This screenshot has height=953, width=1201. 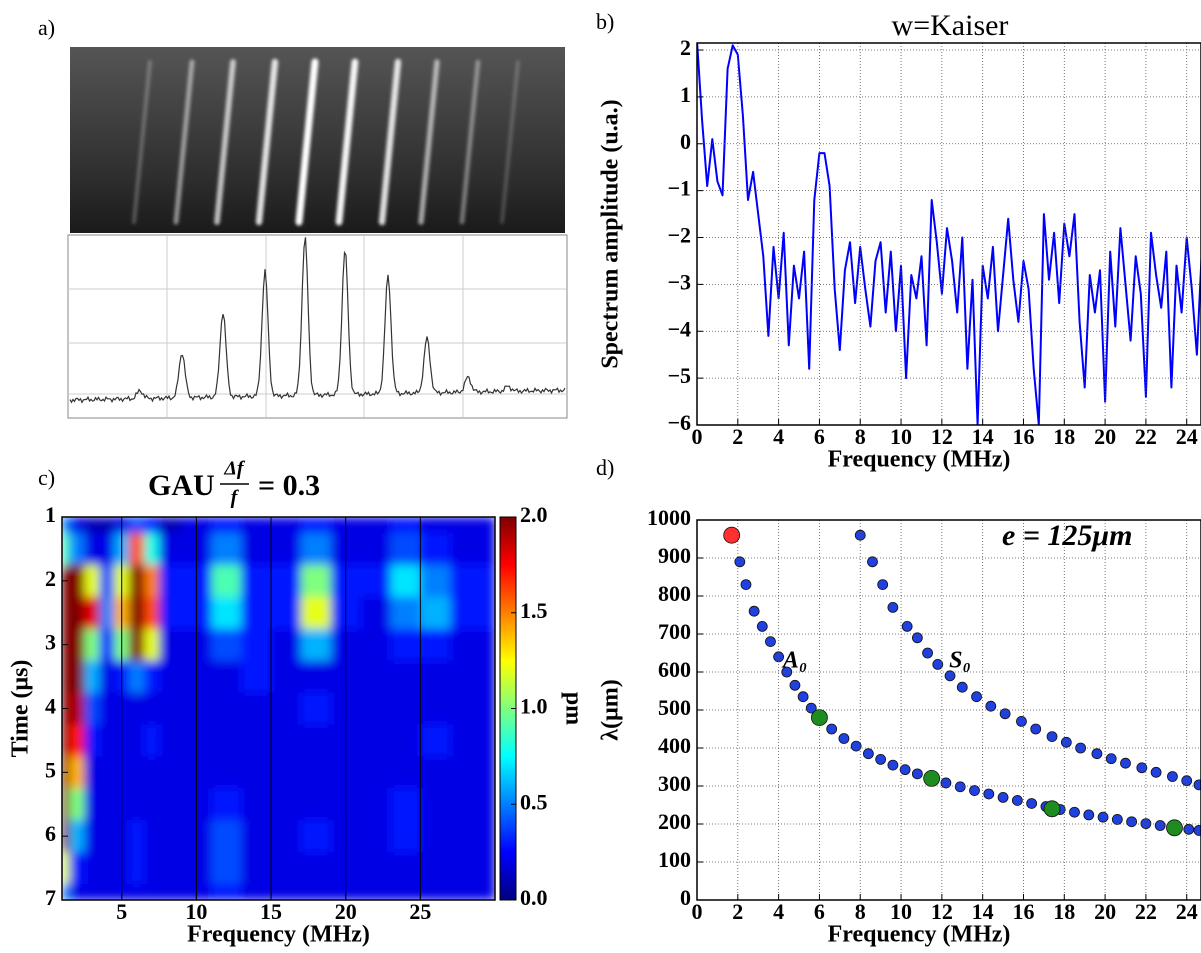 I want to click on x-tick-label: 24, so click(x=1187, y=436).